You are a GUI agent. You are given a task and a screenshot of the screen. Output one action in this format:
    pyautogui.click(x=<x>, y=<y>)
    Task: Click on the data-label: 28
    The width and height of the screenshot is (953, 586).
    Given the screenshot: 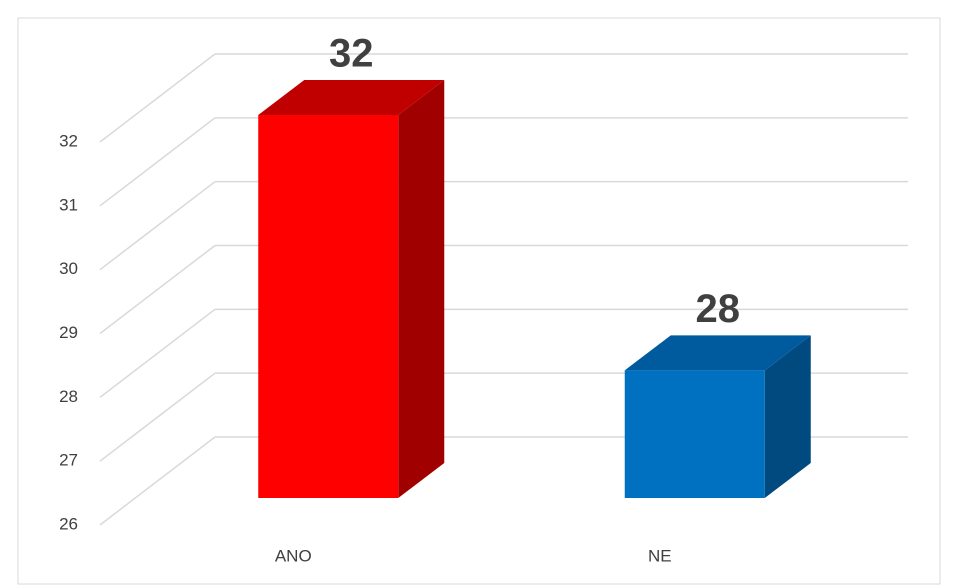 What is the action you would take?
    pyautogui.click(x=718, y=309)
    